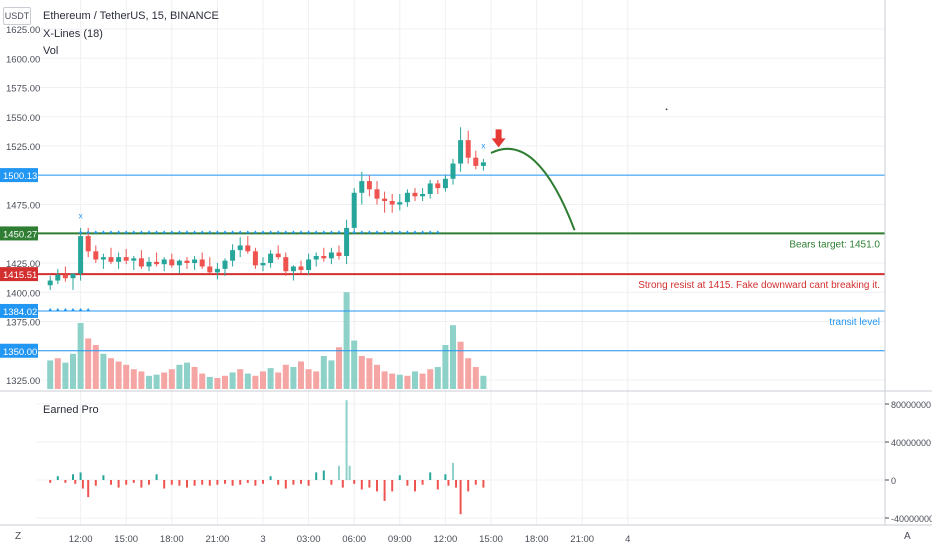 The height and width of the screenshot is (555, 932). What do you see at coordinates (51, 51) in the screenshot?
I see `indicator-vol: Vol` at bounding box center [51, 51].